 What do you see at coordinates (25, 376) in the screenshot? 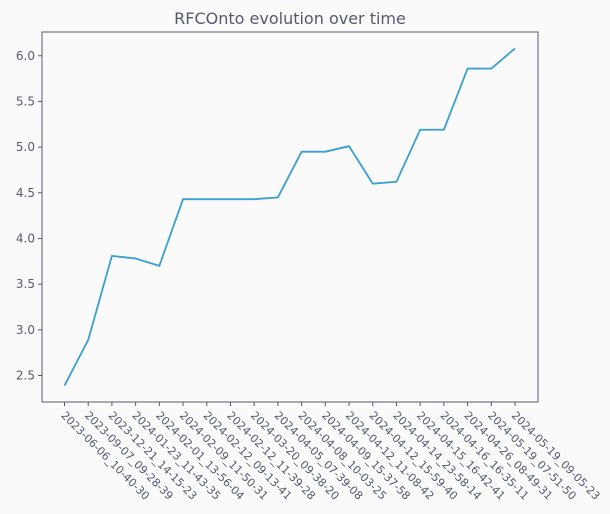
I see `y-tick-label: 2.5` at bounding box center [25, 376].